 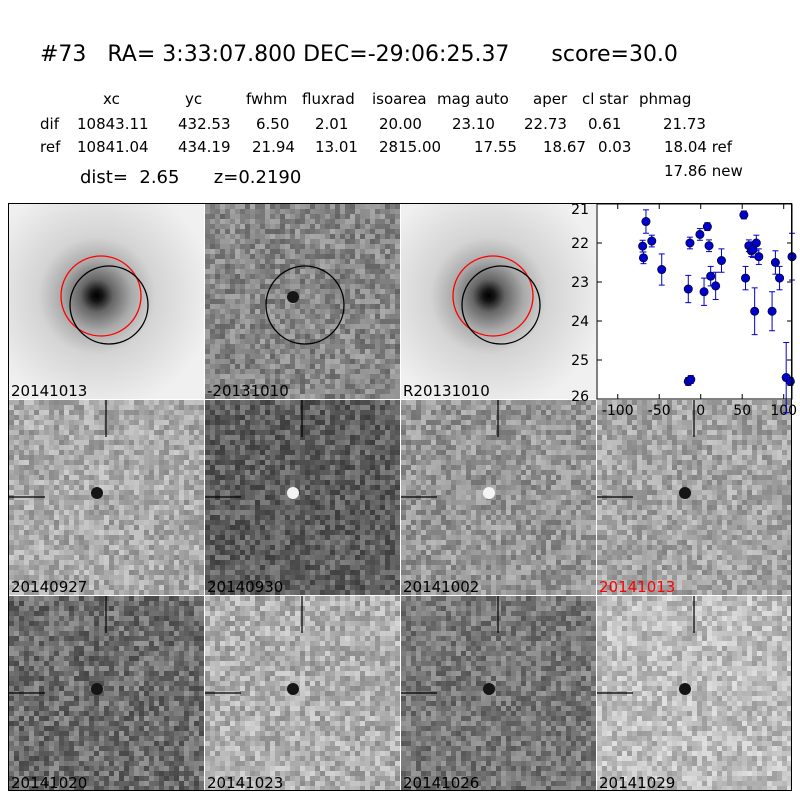 What do you see at coordinates (446, 390) in the screenshot?
I see `panel-date-label: R20131010` at bounding box center [446, 390].